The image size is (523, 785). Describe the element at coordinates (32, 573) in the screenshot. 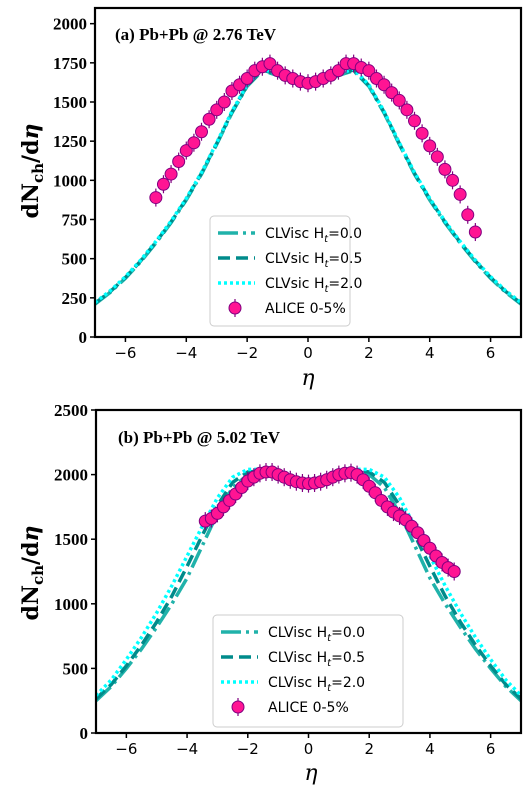

I see `panel-b-y-axis-label: dNch/dη` at that location.